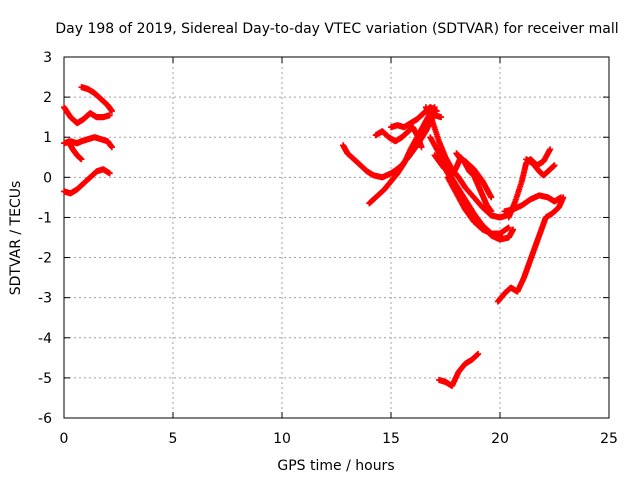 This screenshot has width=640, height=480. Describe the element at coordinates (45, 339) in the screenshot. I see `y-tick-label: -4` at that location.